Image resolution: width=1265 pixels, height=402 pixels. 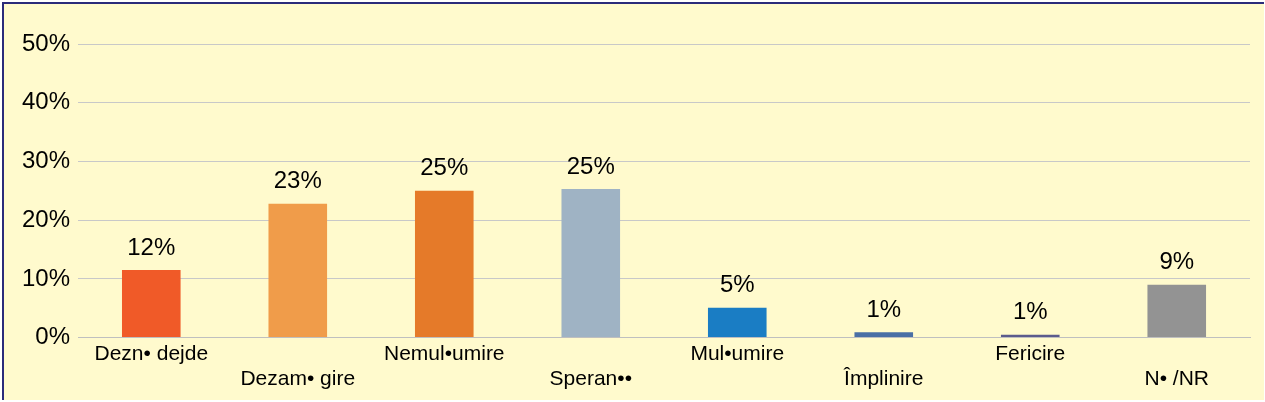 What do you see at coordinates (298, 378) in the screenshot?
I see `x-tick-label: Dezam• gire` at bounding box center [298, 378].